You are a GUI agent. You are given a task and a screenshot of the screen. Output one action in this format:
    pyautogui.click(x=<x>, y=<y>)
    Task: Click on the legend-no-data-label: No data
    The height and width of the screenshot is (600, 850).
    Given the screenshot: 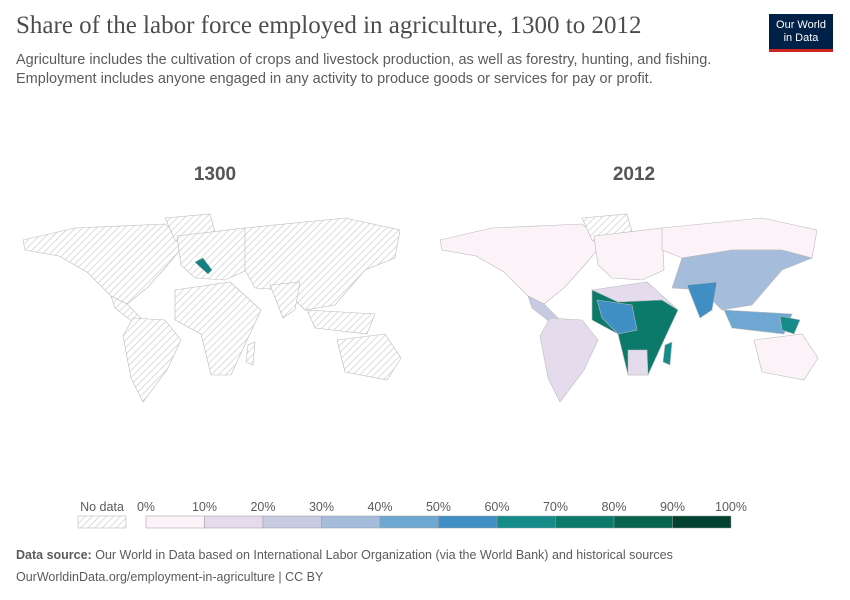 What is the action you would take?
    pyautogui.click(x=102, y=507)
    